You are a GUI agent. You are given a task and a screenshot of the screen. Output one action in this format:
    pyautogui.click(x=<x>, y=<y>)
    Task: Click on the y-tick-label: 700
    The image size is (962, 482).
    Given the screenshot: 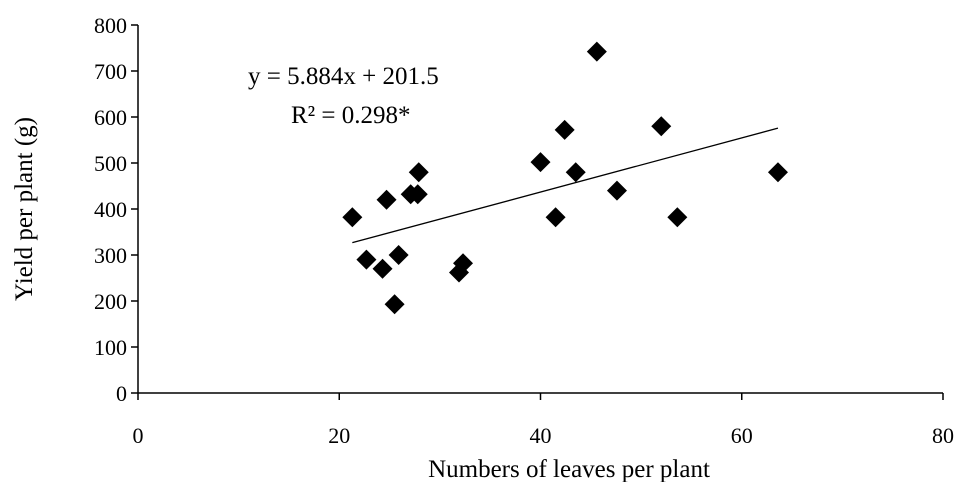 What is the action you would take?
    pyautogui.click(x=110, y=71)
    